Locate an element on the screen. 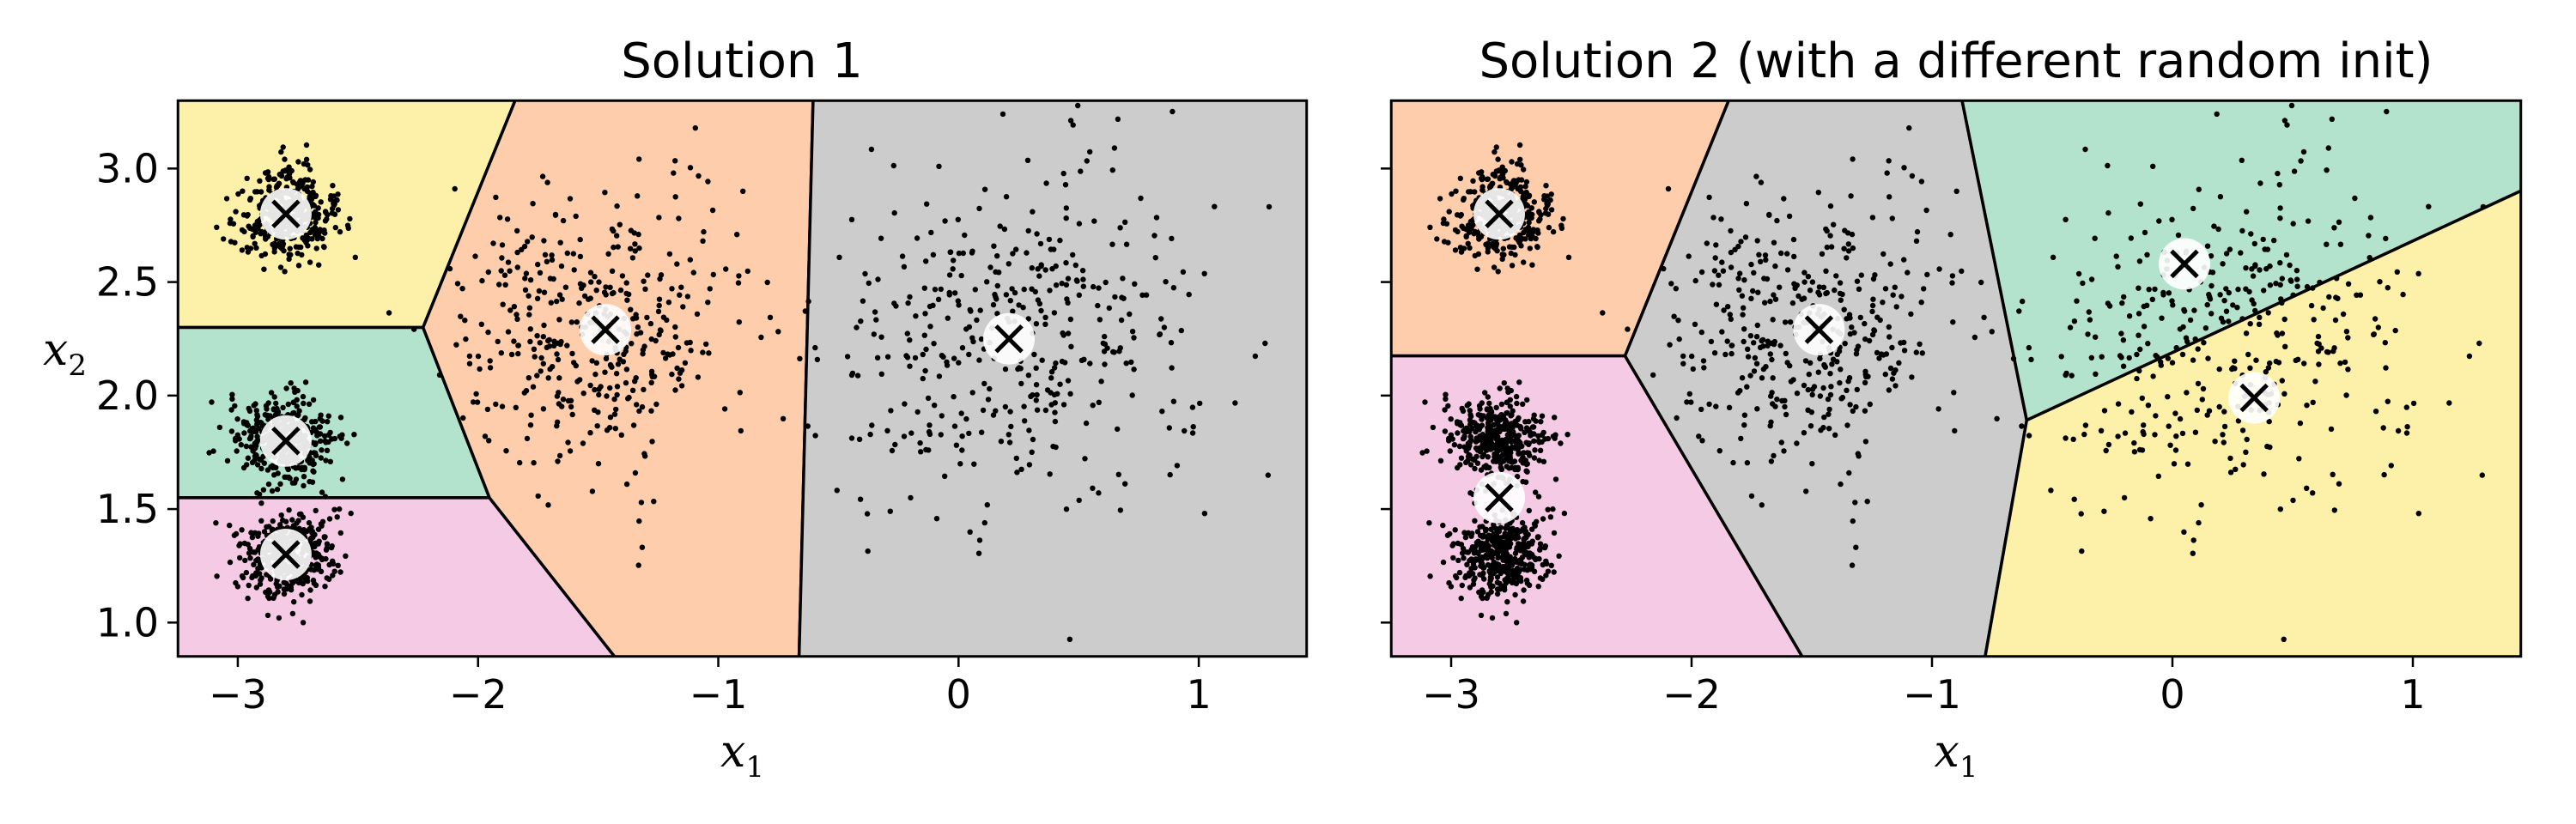 This screenshot has width=2576, height=824. x-axis-label: x1 is located at coordinates (1956, 755).